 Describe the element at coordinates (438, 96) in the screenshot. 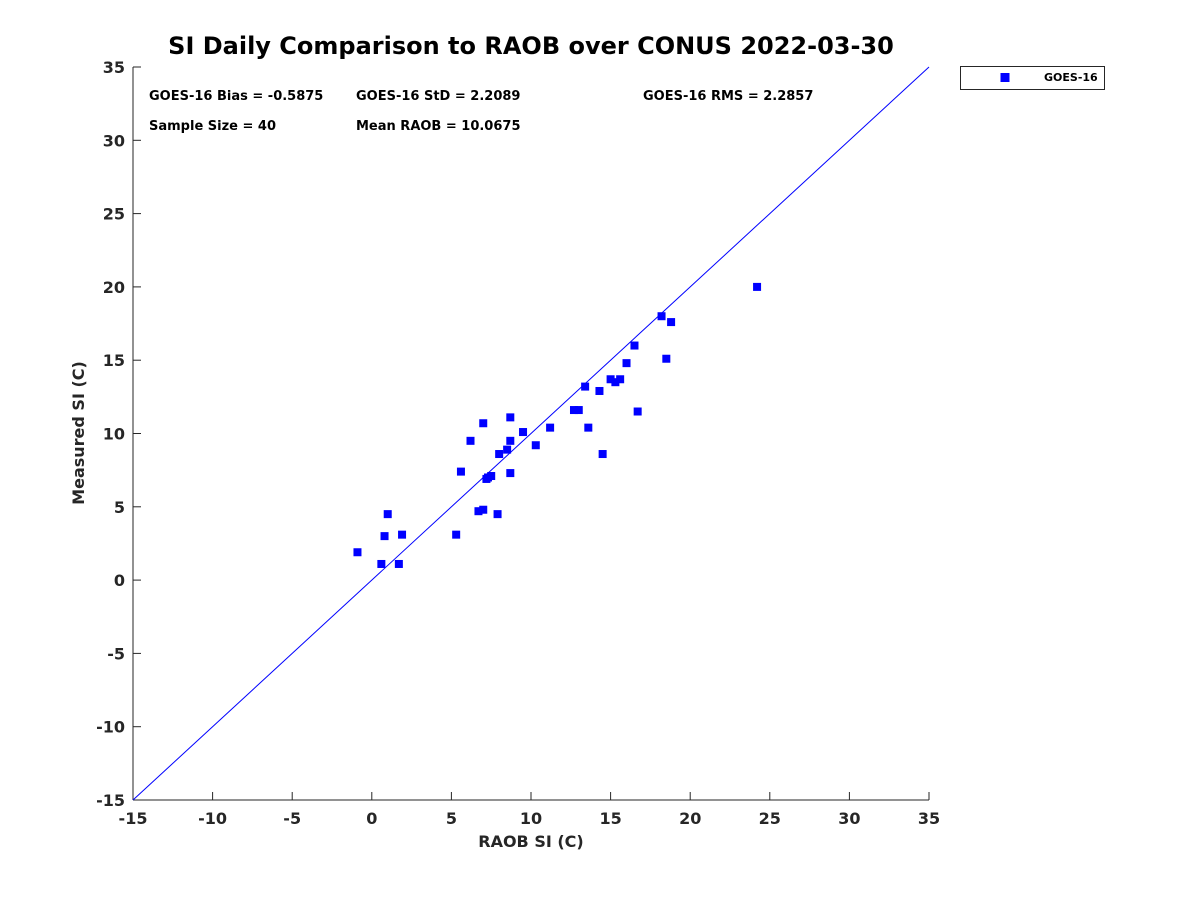

I see `std-annotation: GOES-16 StD = 2.2089` at that location.